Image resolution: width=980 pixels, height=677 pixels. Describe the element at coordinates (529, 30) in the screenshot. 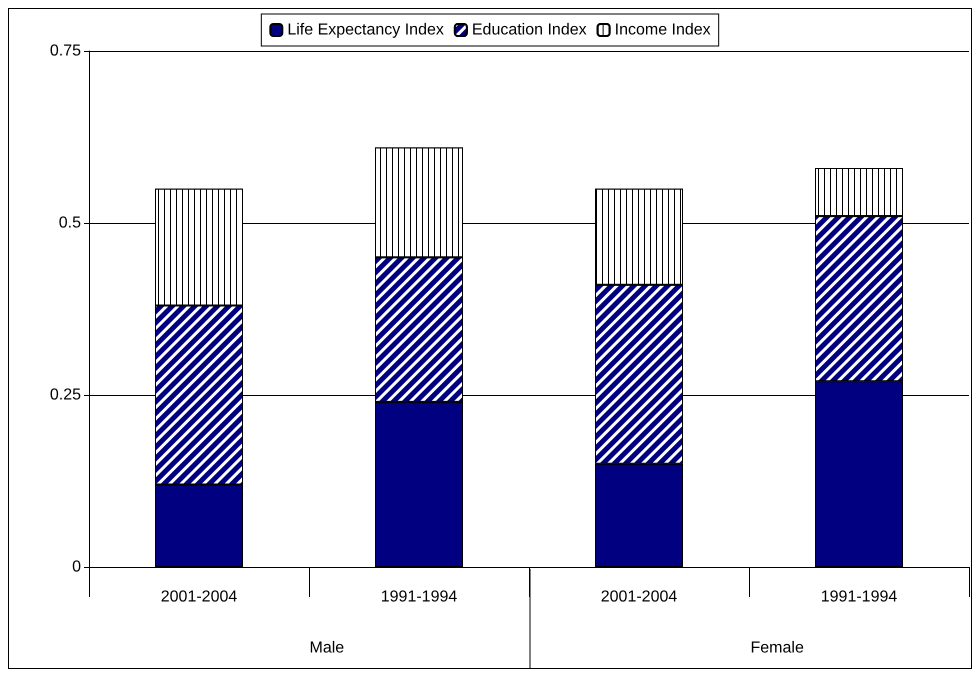

I see `legend-label: Education Index` at that location.